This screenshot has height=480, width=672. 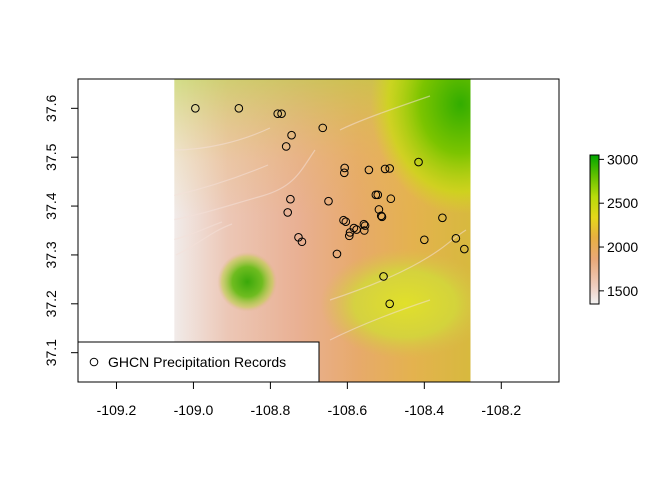 I want to click on y-tick-label: 37.4, so click(x=51, y=205).